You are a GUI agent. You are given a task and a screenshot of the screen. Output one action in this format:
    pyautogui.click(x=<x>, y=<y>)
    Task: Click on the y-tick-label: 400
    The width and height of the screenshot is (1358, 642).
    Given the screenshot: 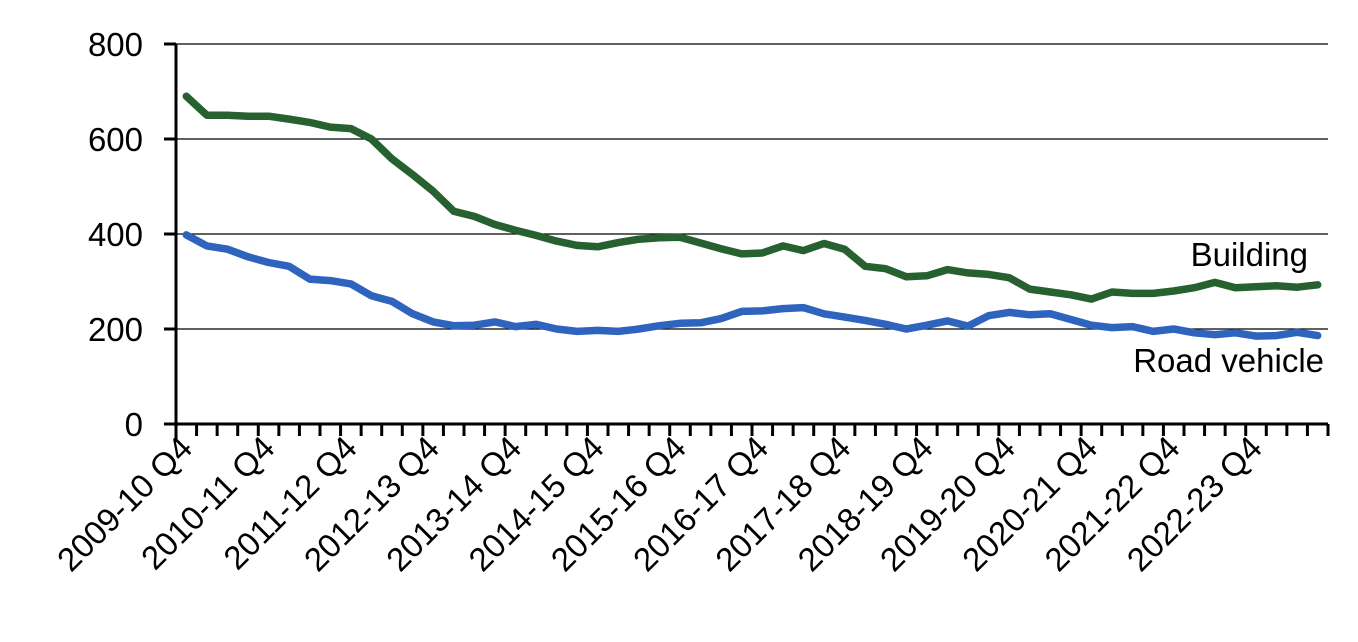 What is the action you would take?
    pyautogui.click(x=115, y=234)
    